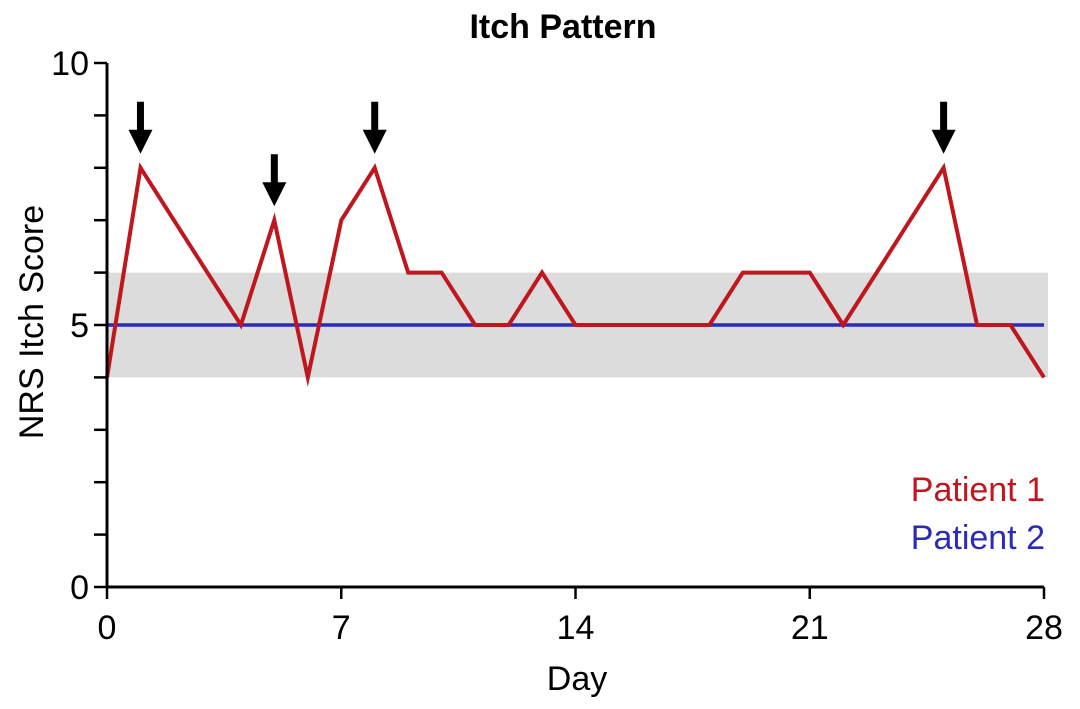 This screenshot has width=1080, height=709. I want to click on y-tick-label: 5, so click(79, 326).